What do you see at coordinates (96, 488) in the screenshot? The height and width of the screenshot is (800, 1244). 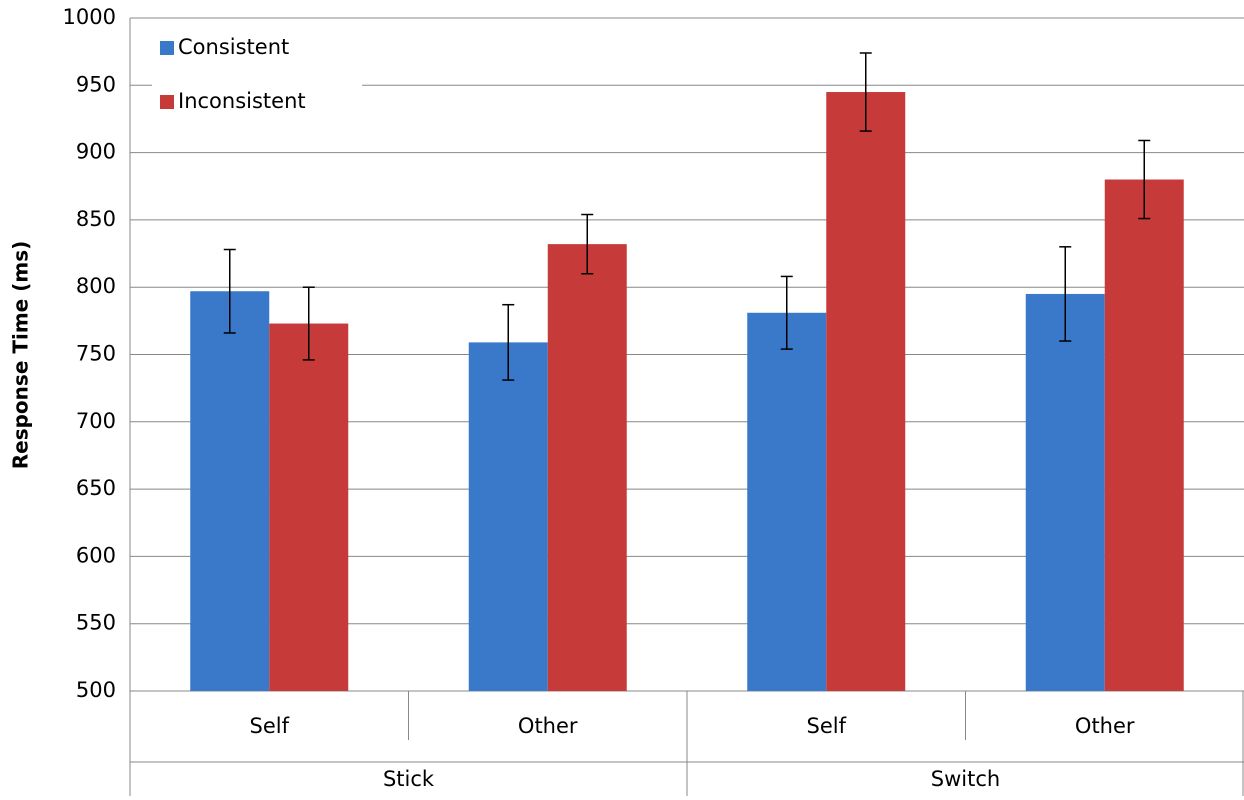 I see `y-tick-label: 650` at bounding box center [96, 488].